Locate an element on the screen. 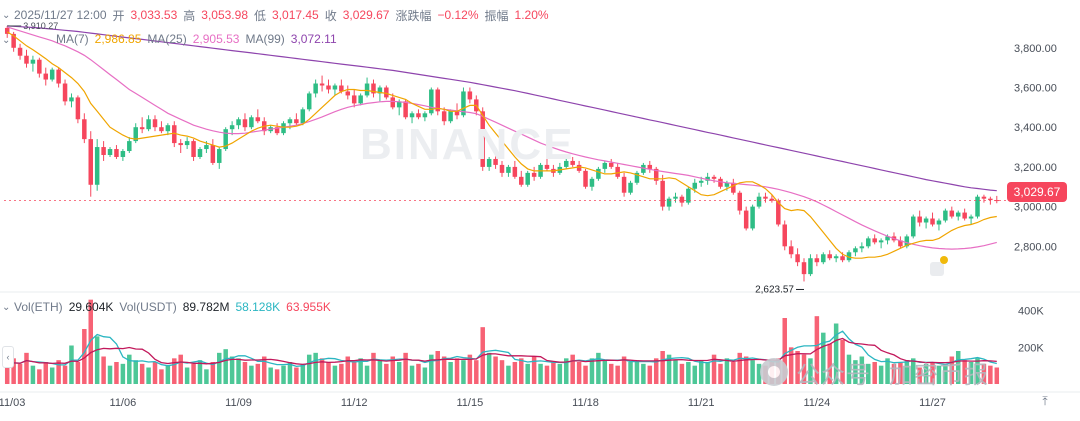  price-alert-icon is located at coordinates (939, 266).